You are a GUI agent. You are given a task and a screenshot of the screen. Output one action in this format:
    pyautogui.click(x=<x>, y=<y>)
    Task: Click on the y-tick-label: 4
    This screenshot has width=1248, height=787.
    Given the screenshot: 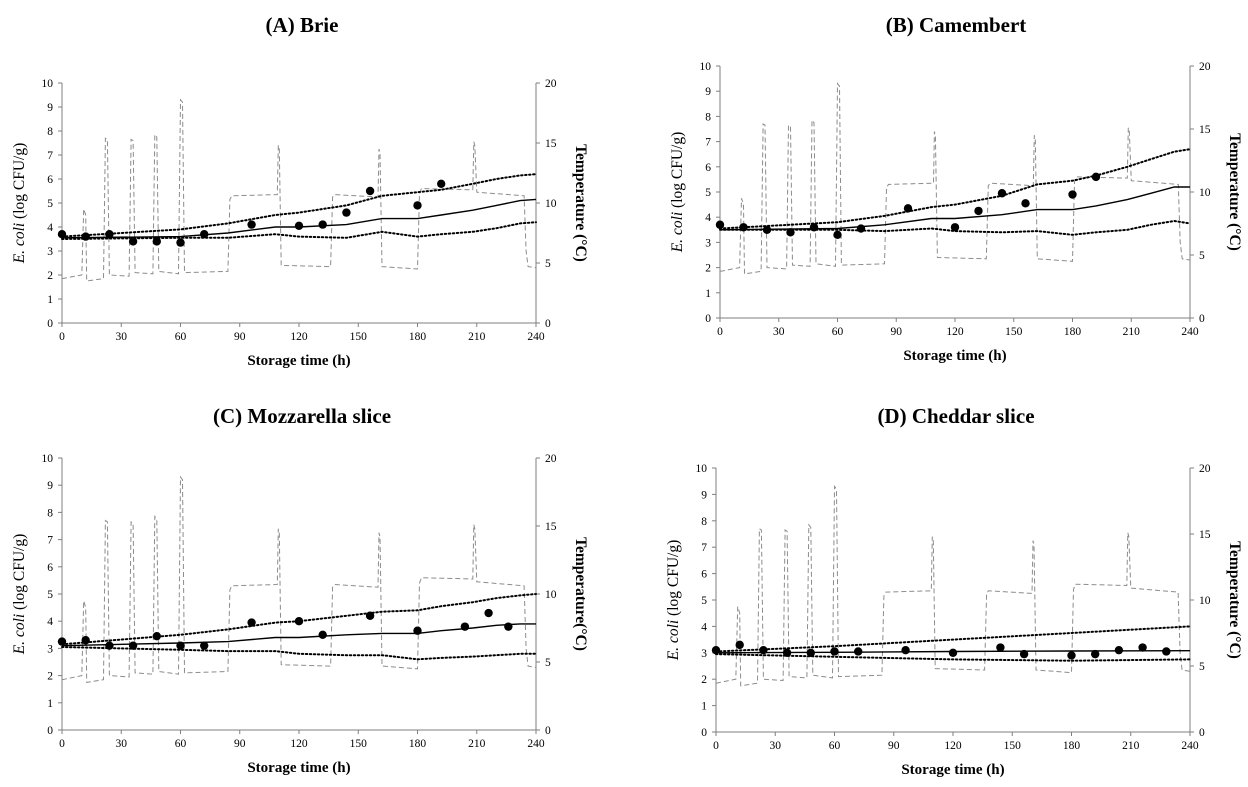 What is the action you would take?
    pyautogui.click(x=704, y=627)
    